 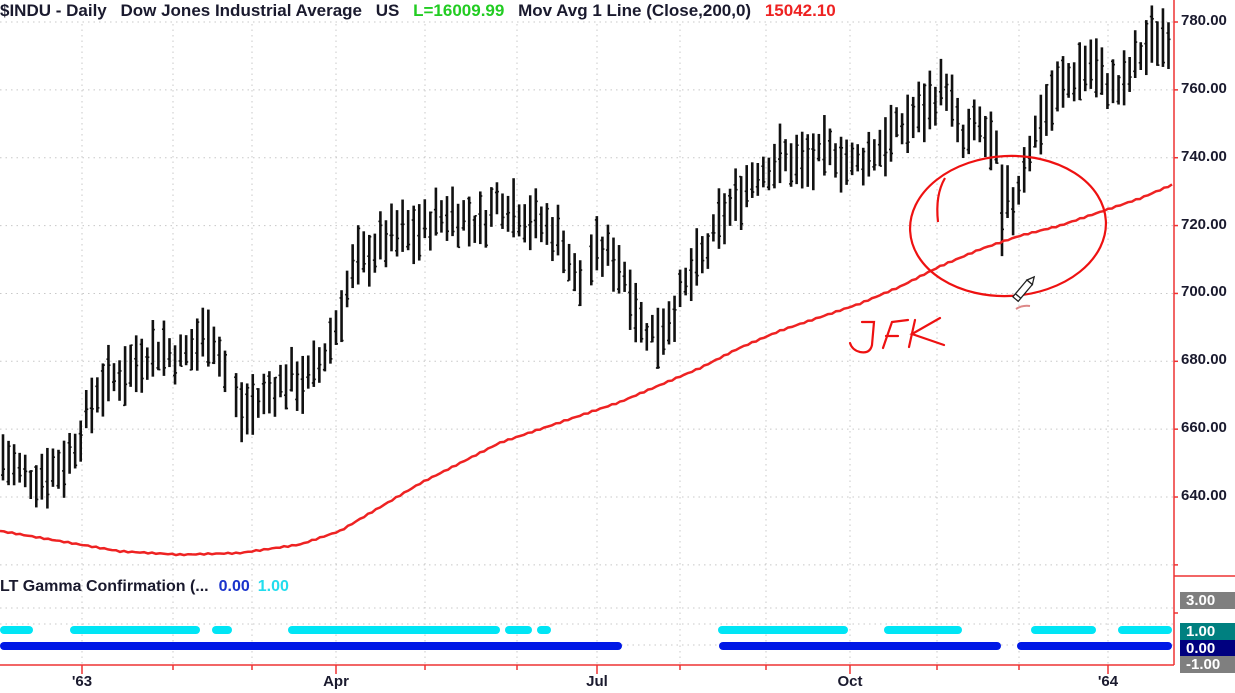 I want to click on instrument-name: Dow Jones Industrial Average, so click(x=241, y=10).